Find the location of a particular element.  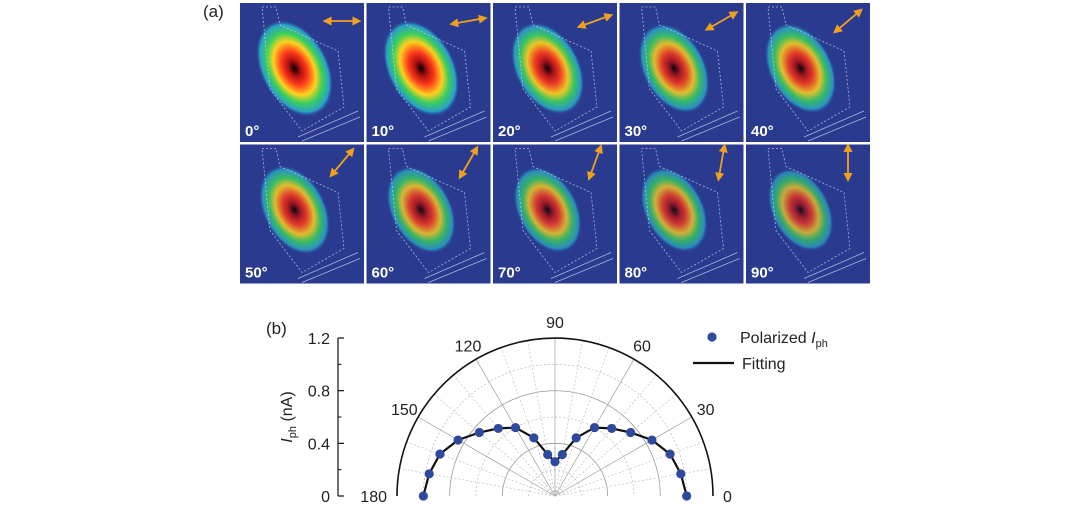

y-tick-label: 1.2 is located at coordinates (319, 339).